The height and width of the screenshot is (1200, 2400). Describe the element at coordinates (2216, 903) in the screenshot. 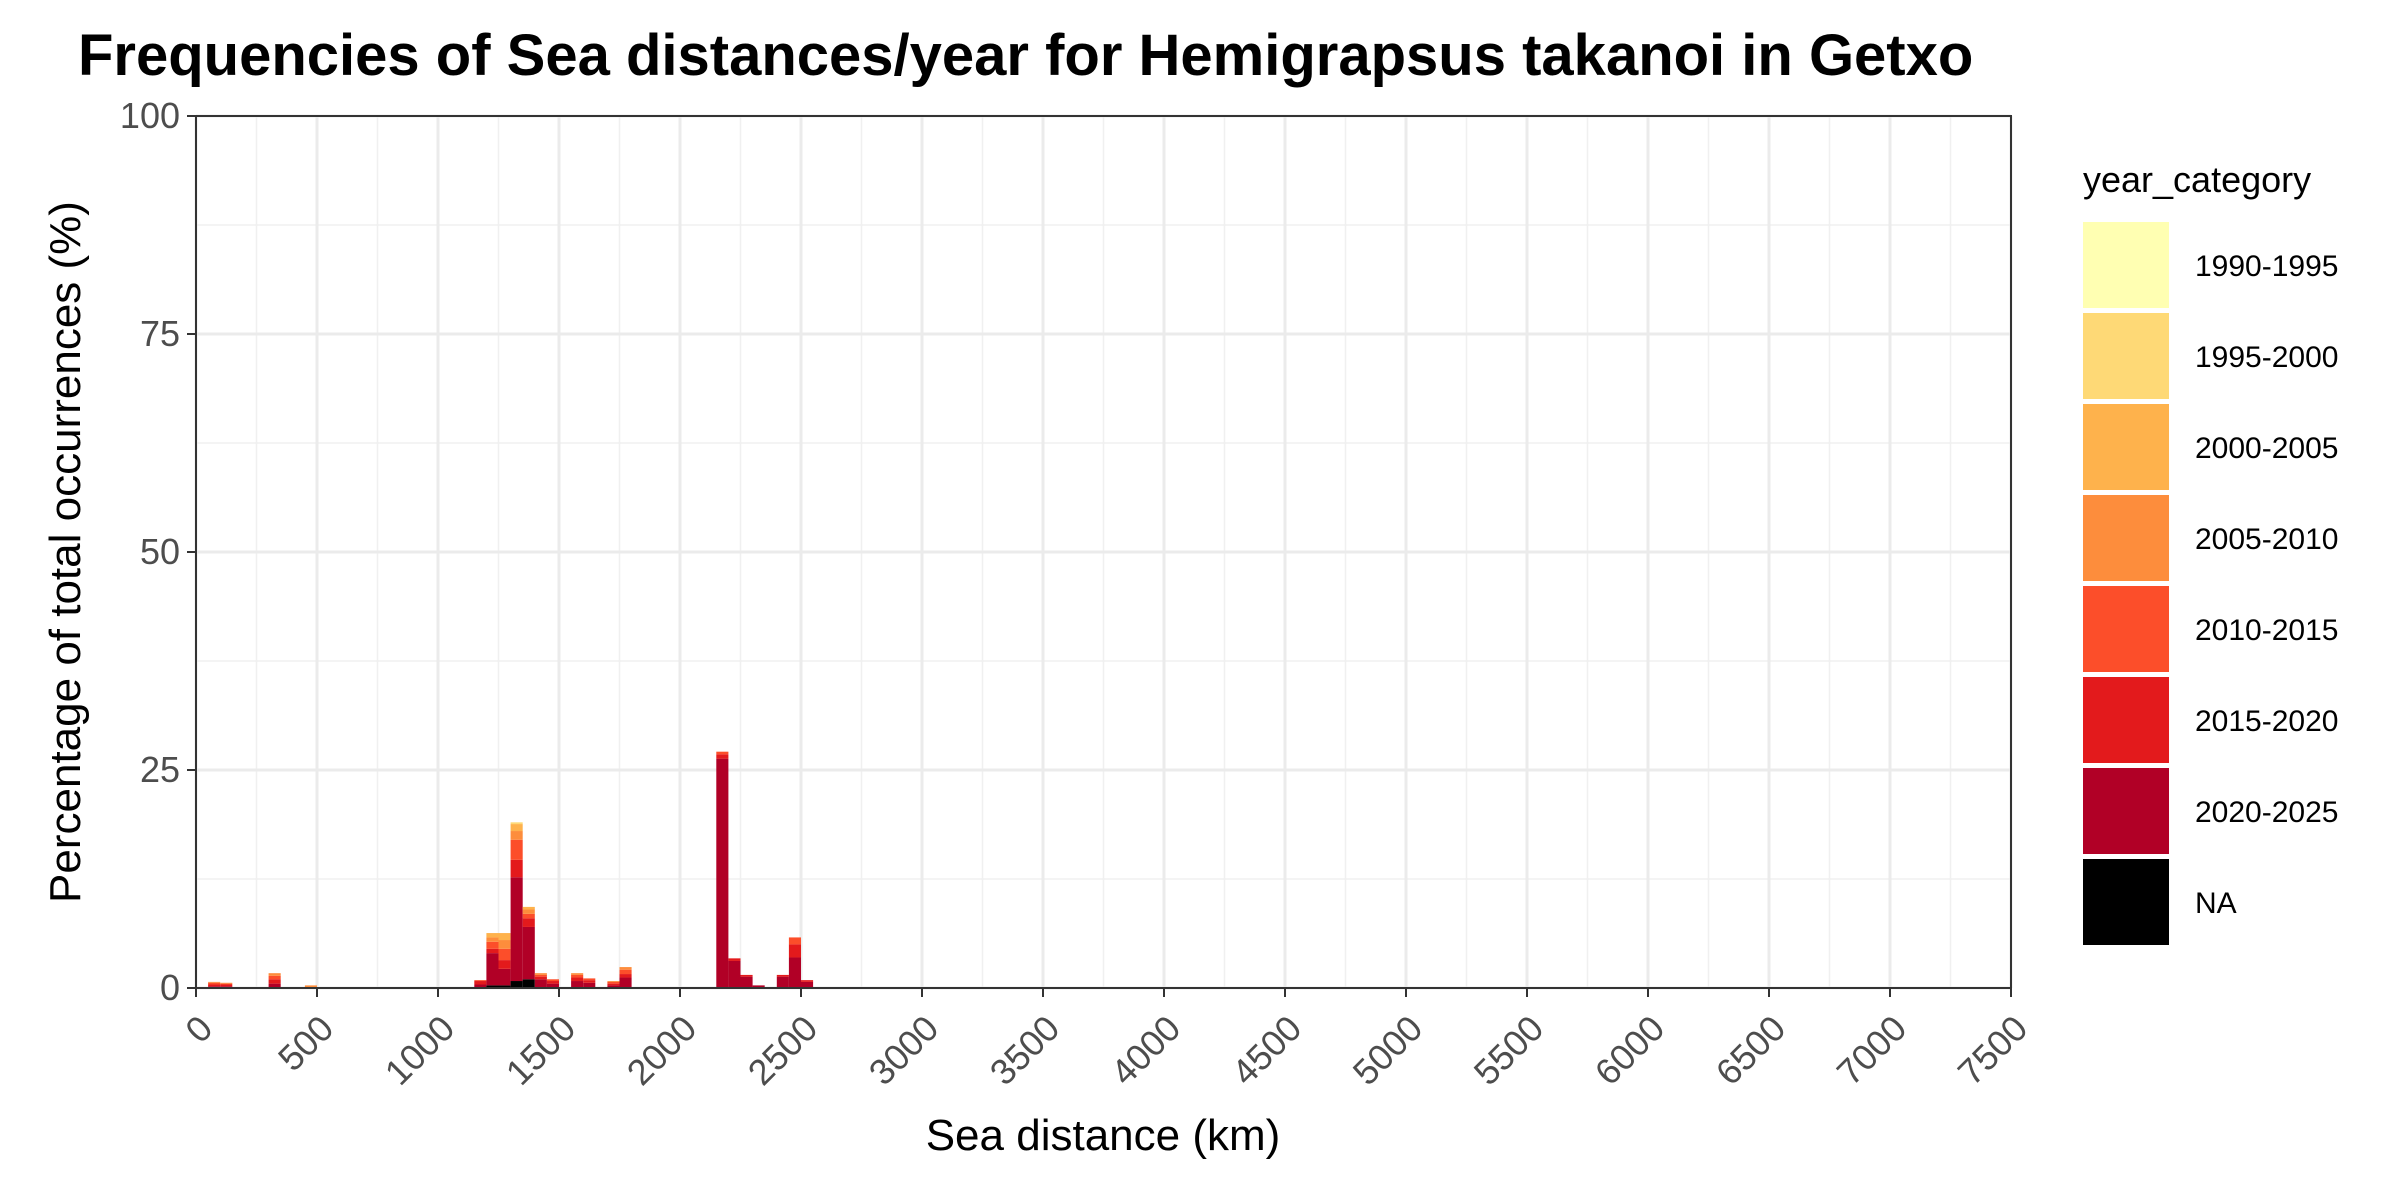

I see `legend-label: NA` at that location.